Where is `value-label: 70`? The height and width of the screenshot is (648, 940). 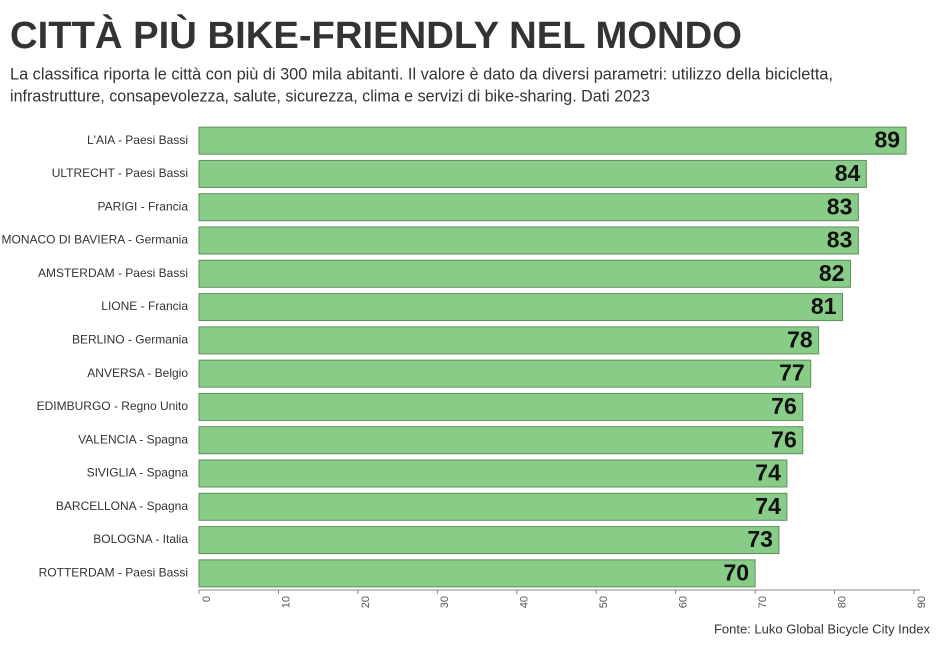 value-label: 70 is located at coordinates (737, 572).